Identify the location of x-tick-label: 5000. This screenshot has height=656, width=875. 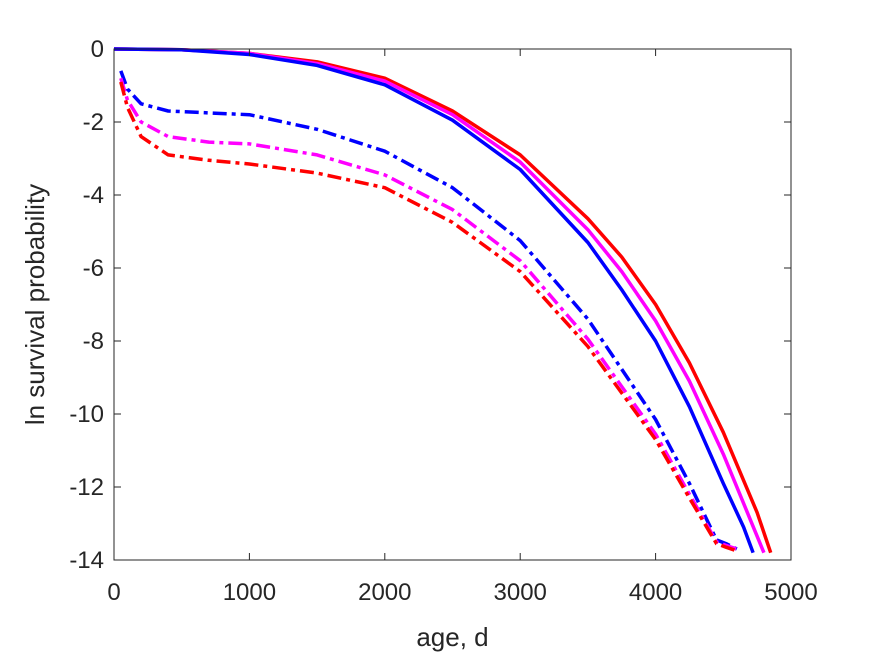
(790, 592).